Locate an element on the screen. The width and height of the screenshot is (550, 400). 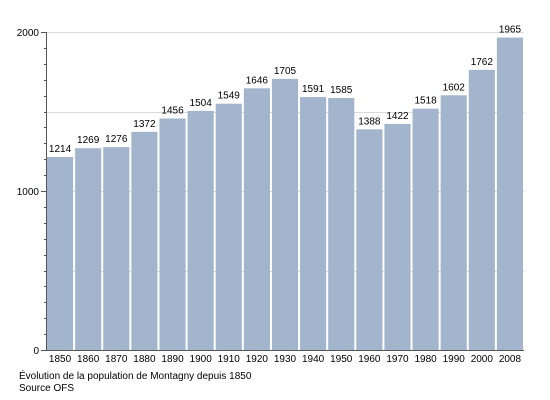
data-label-2008: 1965 is located at coordinates (510, 30).